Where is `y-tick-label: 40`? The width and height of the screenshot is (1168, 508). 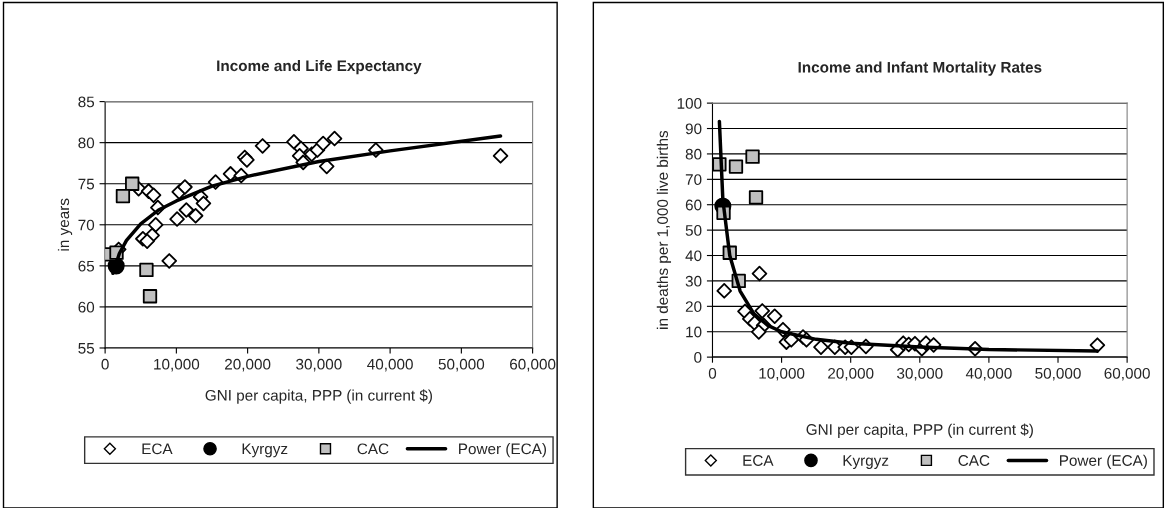
y-tick-label: 40 is located at coordinates (693, 256).